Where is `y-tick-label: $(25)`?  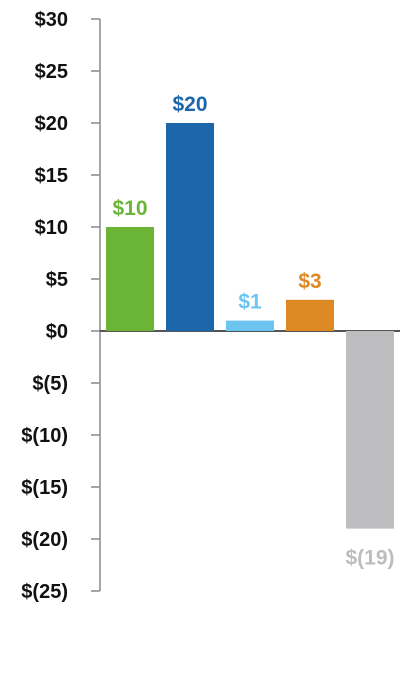 y-tick-label: $(25) is located at coordinates (44, 592).